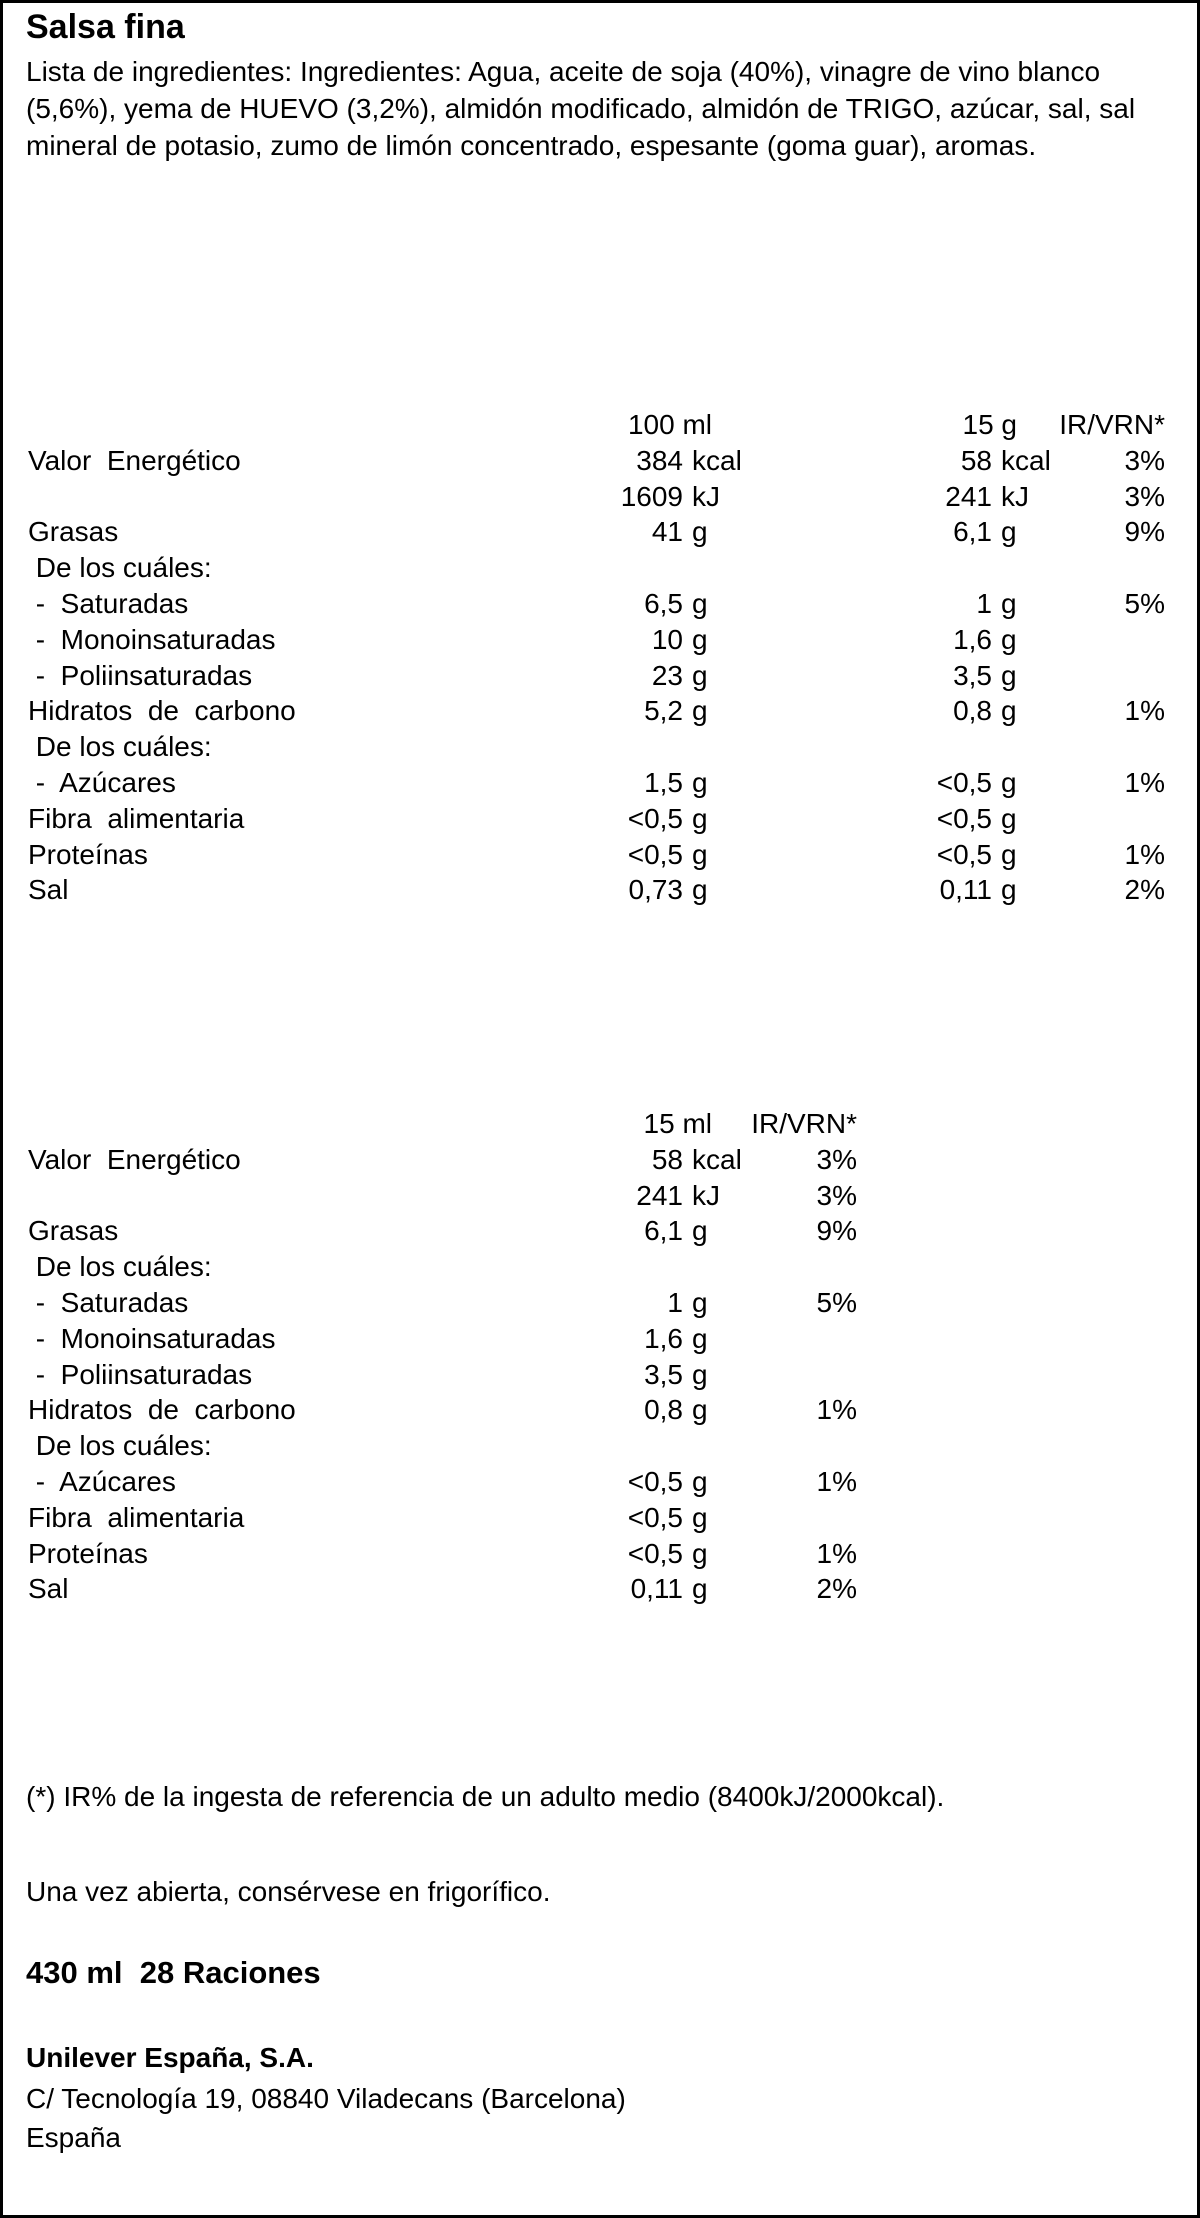  I want to click on title: Salsa fina, so click(105, 27).